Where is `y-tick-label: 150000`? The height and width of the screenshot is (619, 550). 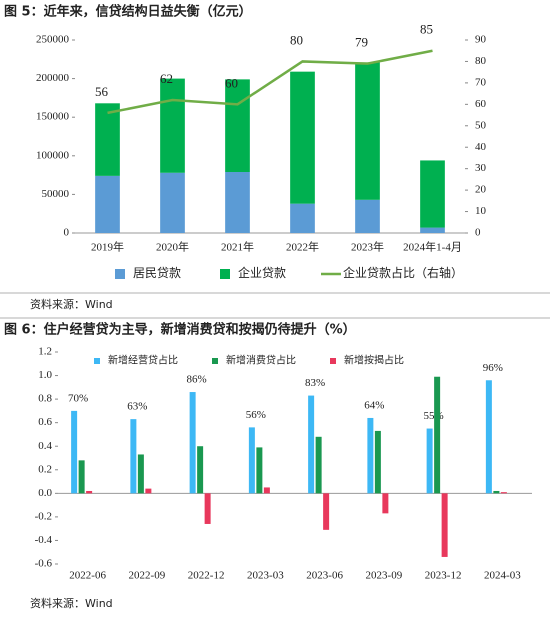 y-tick-label: 150000 is located at coordinates (53, 117).